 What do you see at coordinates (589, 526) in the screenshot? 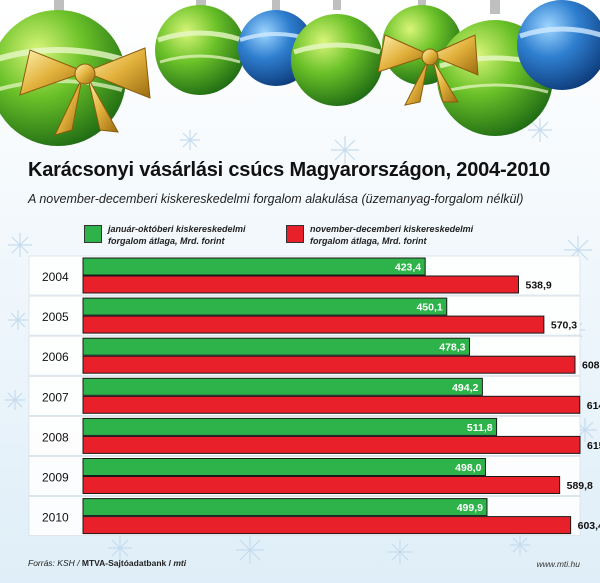
I see `data-label-nov-dec: 603,4` at bounding box center [589, 526].